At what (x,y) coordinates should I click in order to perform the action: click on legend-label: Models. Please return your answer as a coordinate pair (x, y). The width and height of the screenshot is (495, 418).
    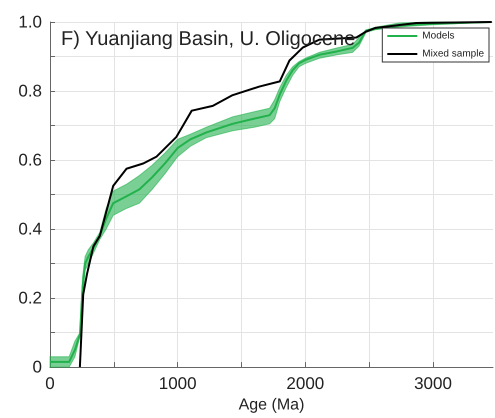
    Looking at the image, I should click on (438, 36).